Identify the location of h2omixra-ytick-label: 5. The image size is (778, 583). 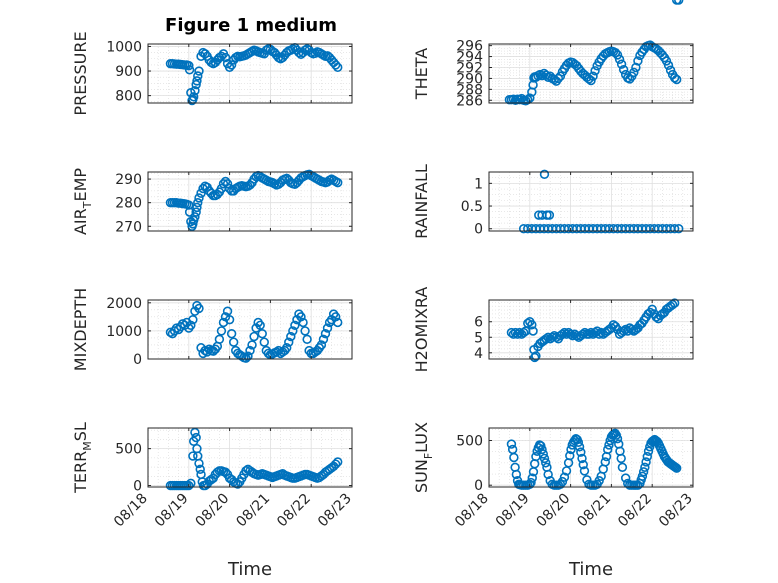
(478, 338).